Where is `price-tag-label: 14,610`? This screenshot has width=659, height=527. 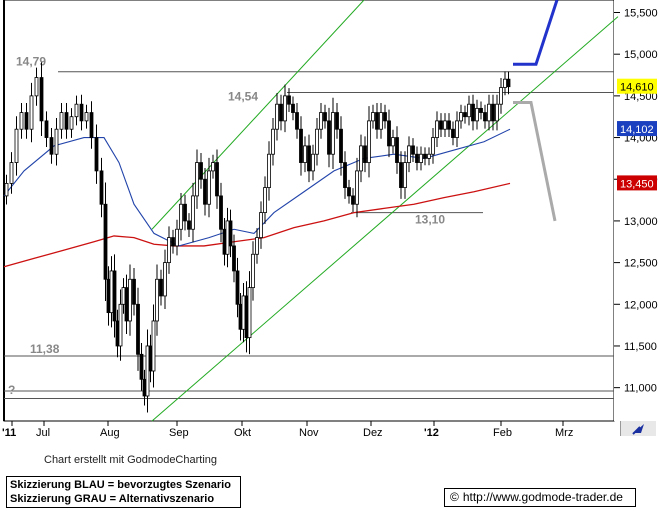 price-tag-label: 14,610 is located at coordinates (637, 88).